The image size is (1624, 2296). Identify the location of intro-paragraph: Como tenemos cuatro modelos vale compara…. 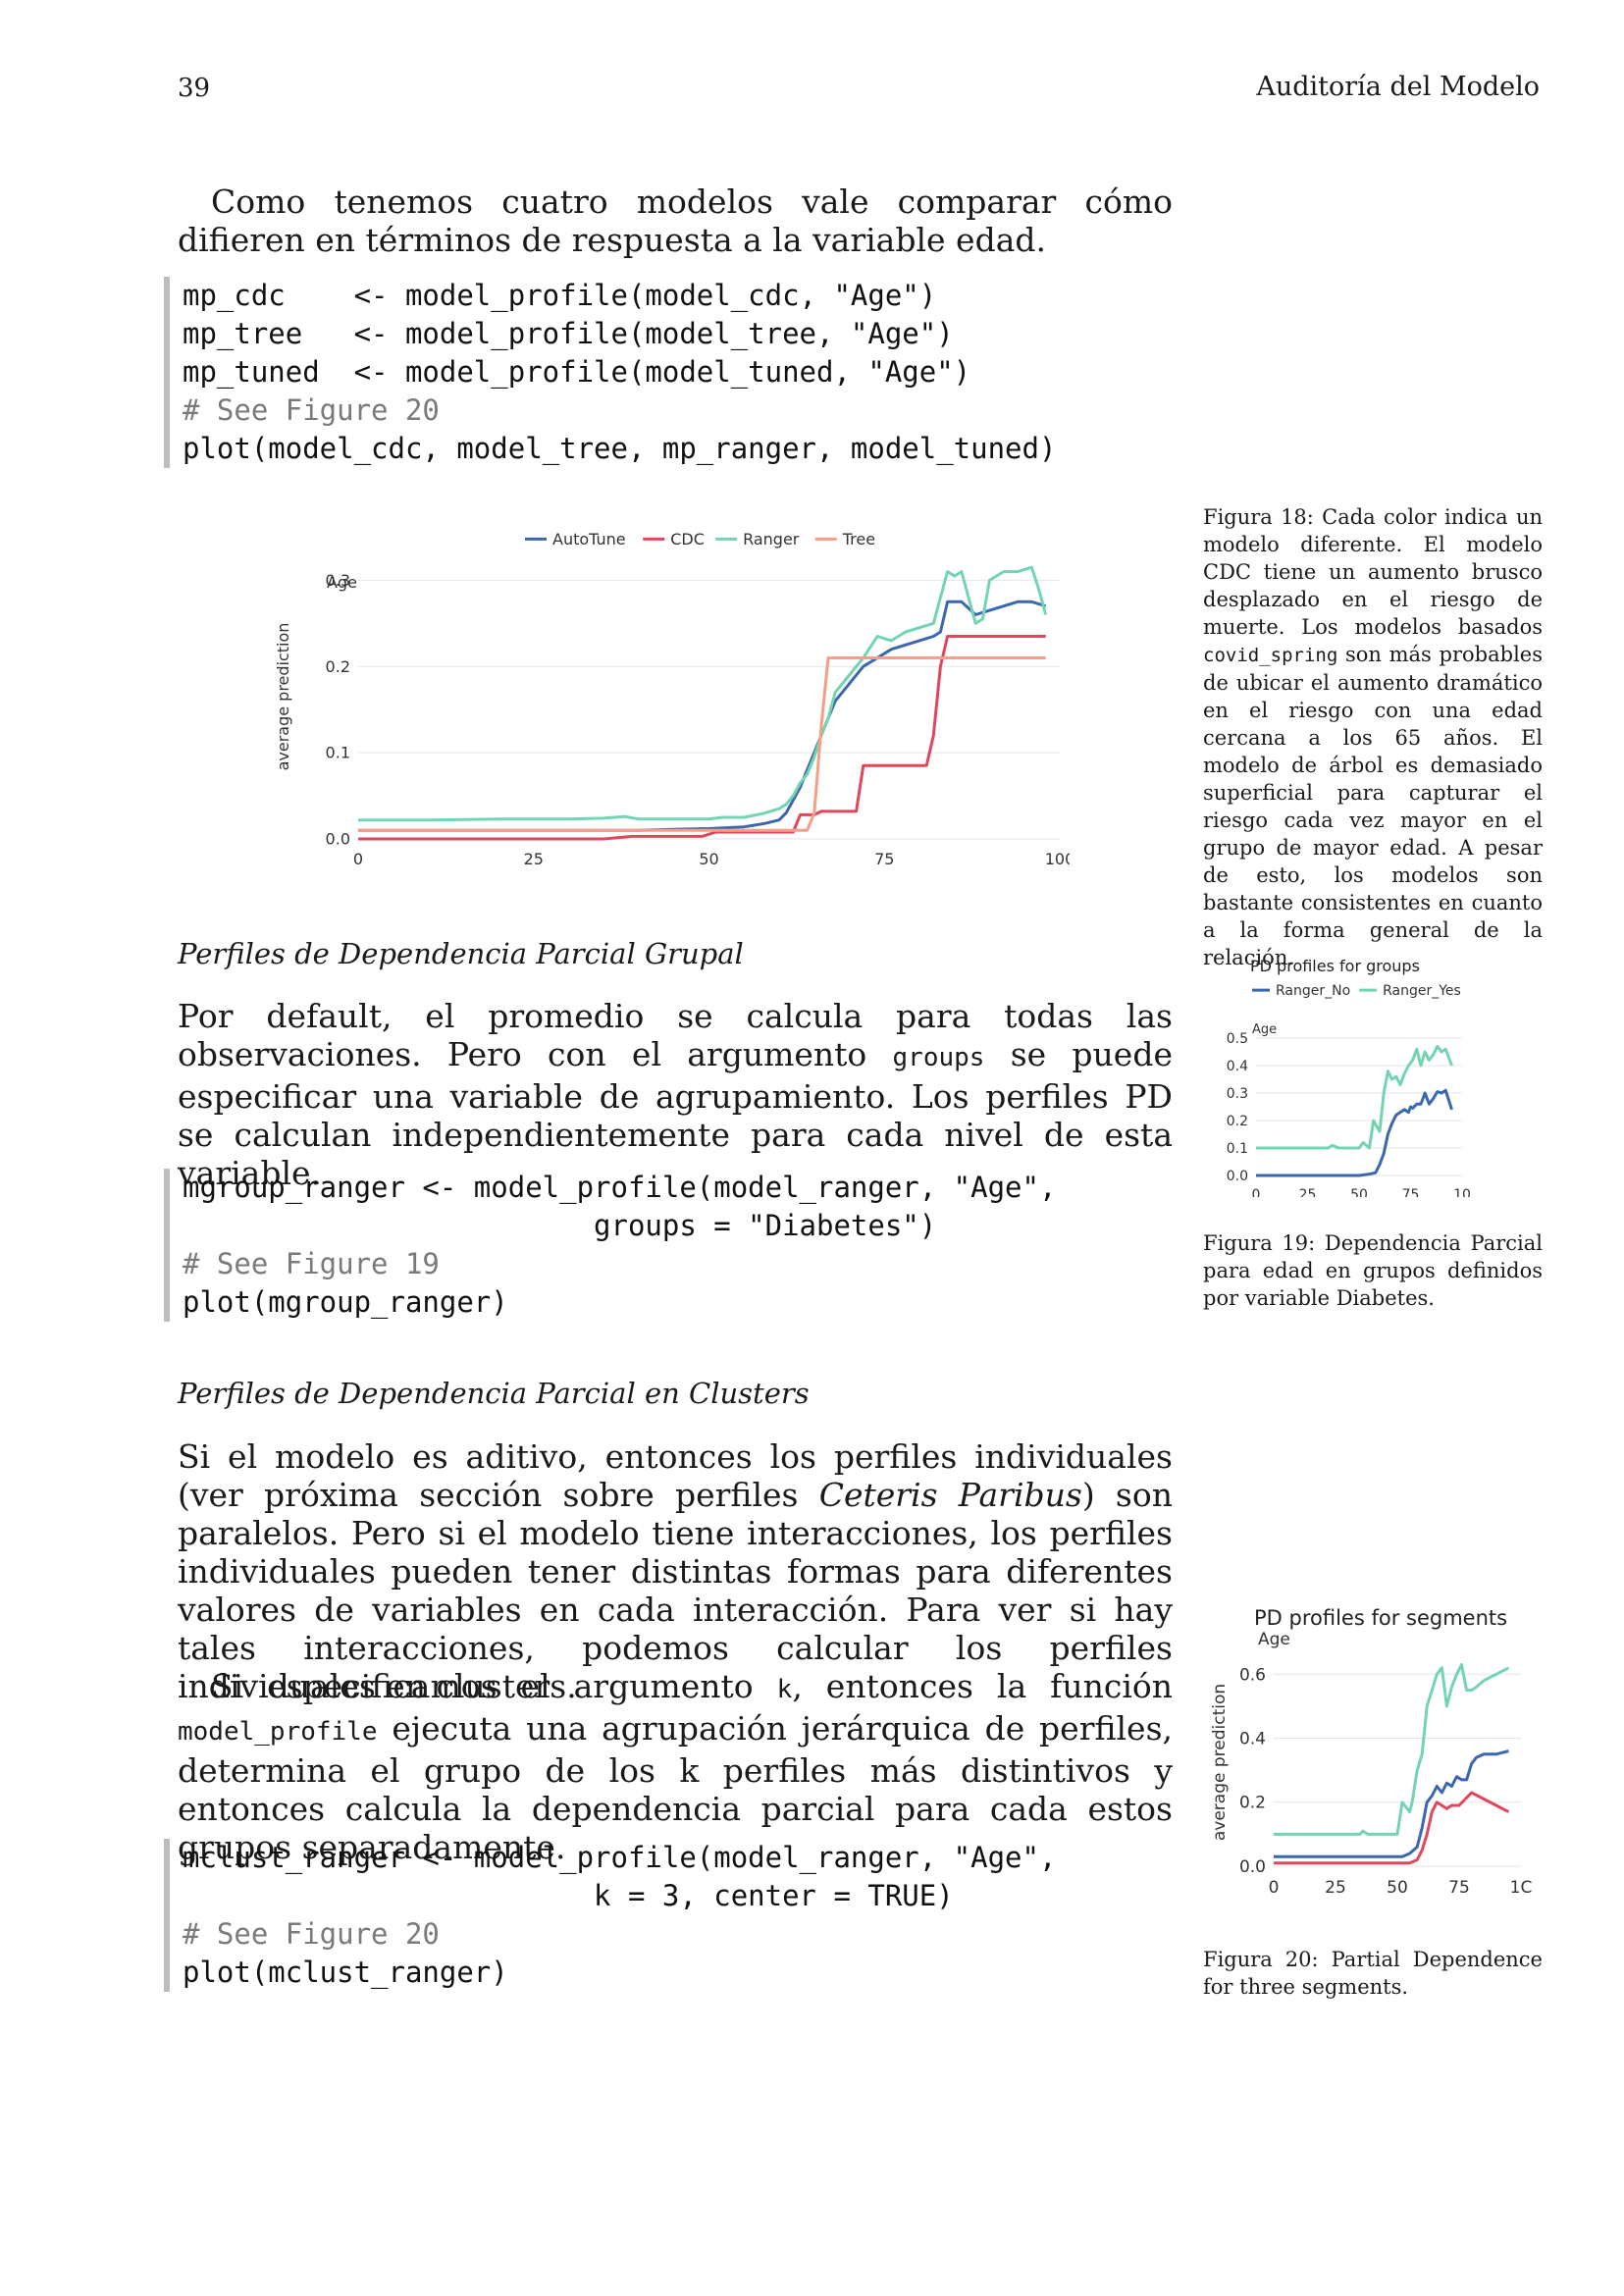
(675, 221).